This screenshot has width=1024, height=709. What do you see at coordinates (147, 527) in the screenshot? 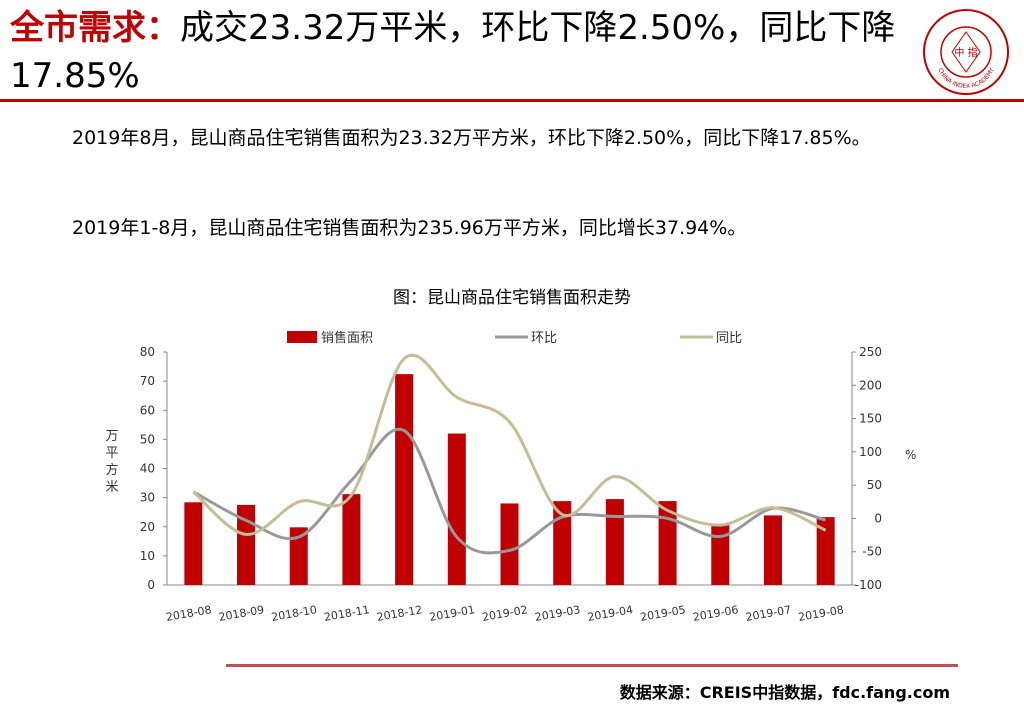
I see `left-axis-tick-label: 20` at bounding box center [147, 527].